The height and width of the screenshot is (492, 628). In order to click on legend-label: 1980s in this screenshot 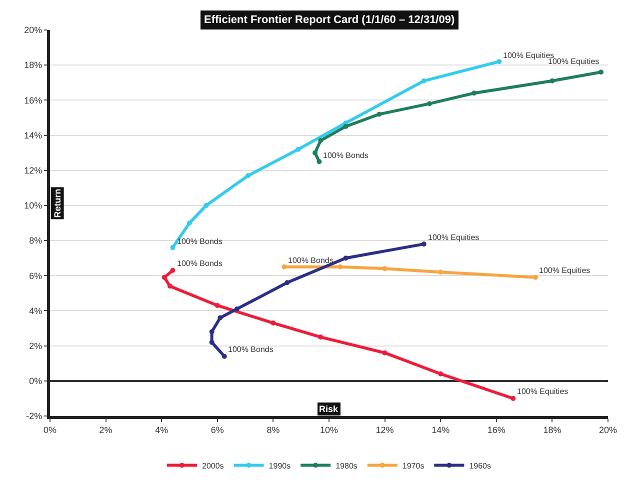, I will do `click(347, 465)`.